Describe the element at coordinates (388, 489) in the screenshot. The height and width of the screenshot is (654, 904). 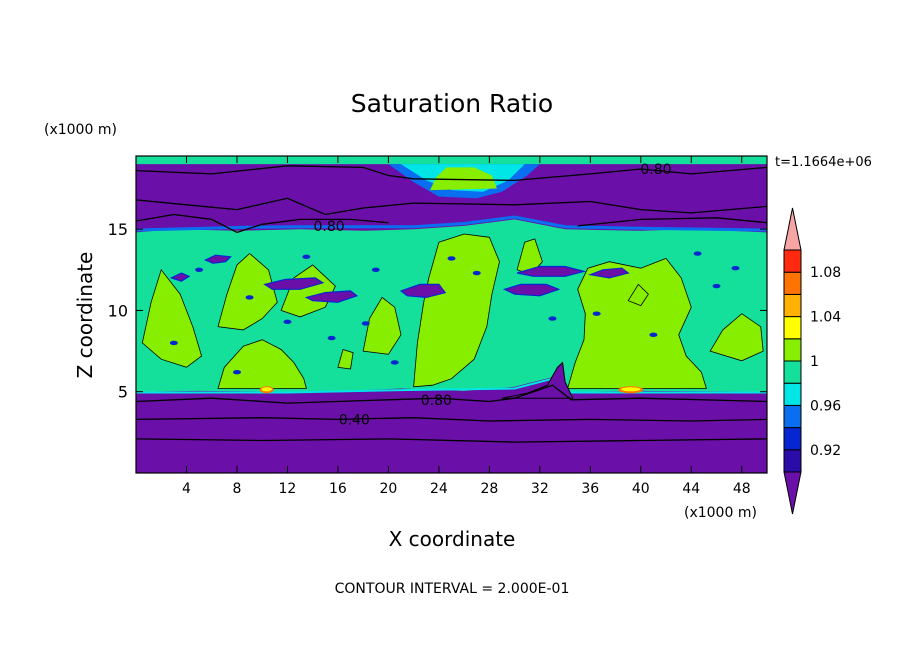
I see `x-tick-label: 20` at that location.